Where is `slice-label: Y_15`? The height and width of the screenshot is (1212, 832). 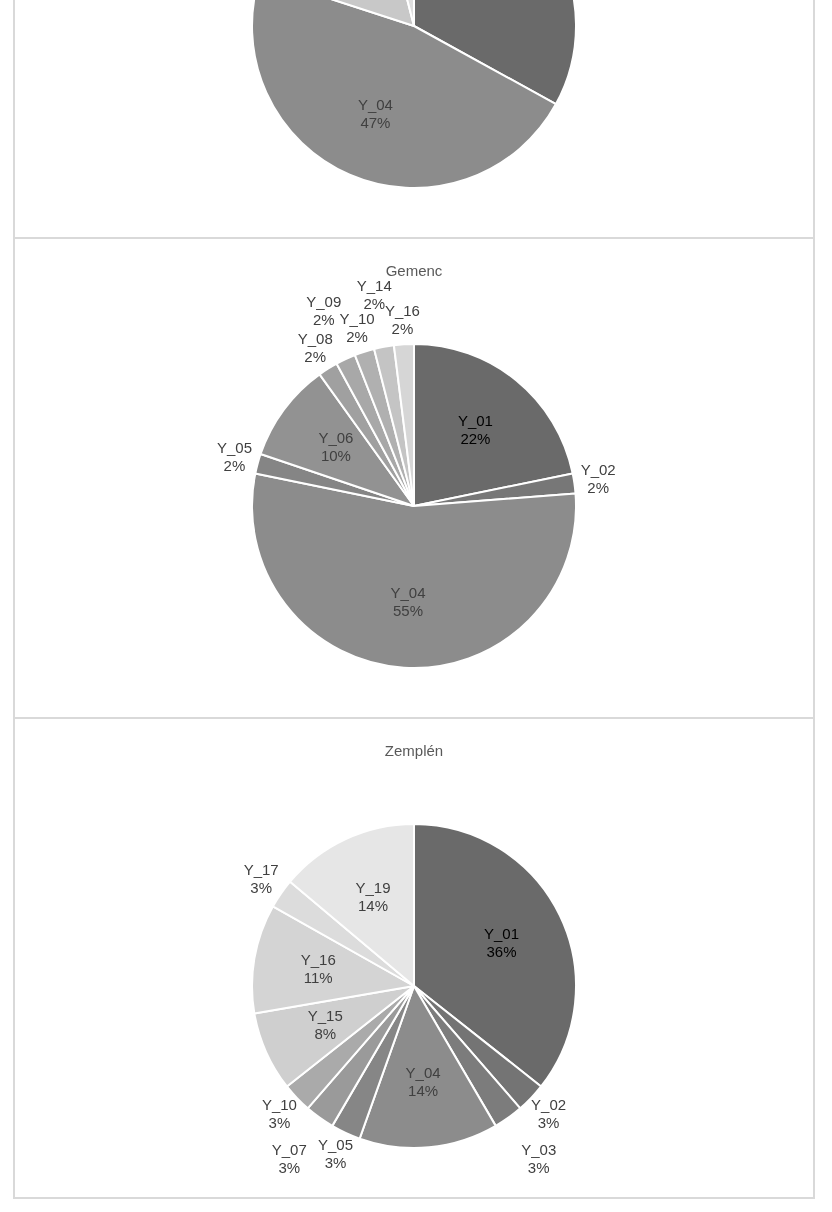
slice-label: Y_15 is located at coordinates (325, 1015).